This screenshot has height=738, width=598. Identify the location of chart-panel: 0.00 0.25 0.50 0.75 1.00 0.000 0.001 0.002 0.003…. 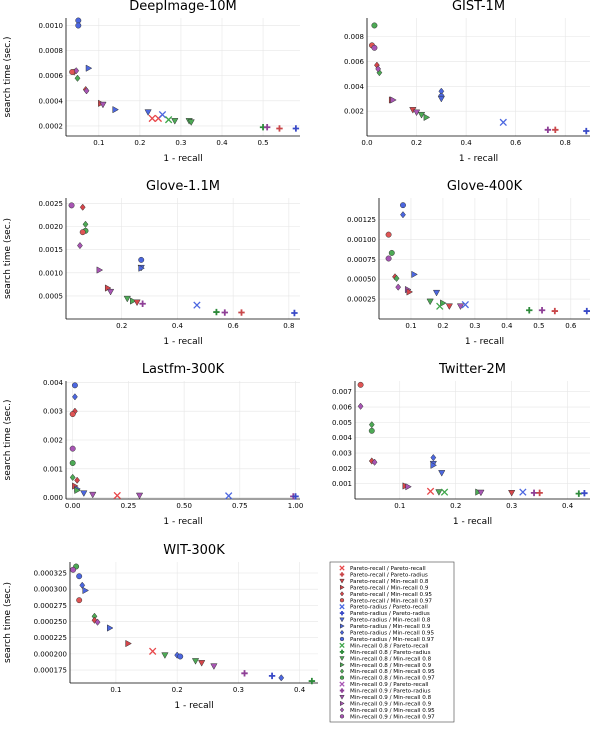
(153, 444).